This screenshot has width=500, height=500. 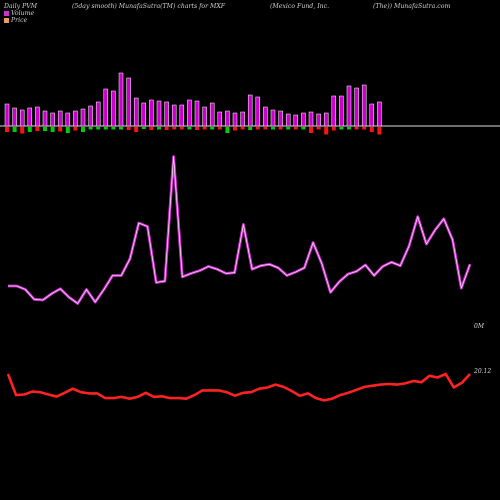 What do you see at coordinates (412, 6) in the screenshot?
I see `chart-header-right: (The)) MunafaSutra.com` at bounding box center [412, 6].